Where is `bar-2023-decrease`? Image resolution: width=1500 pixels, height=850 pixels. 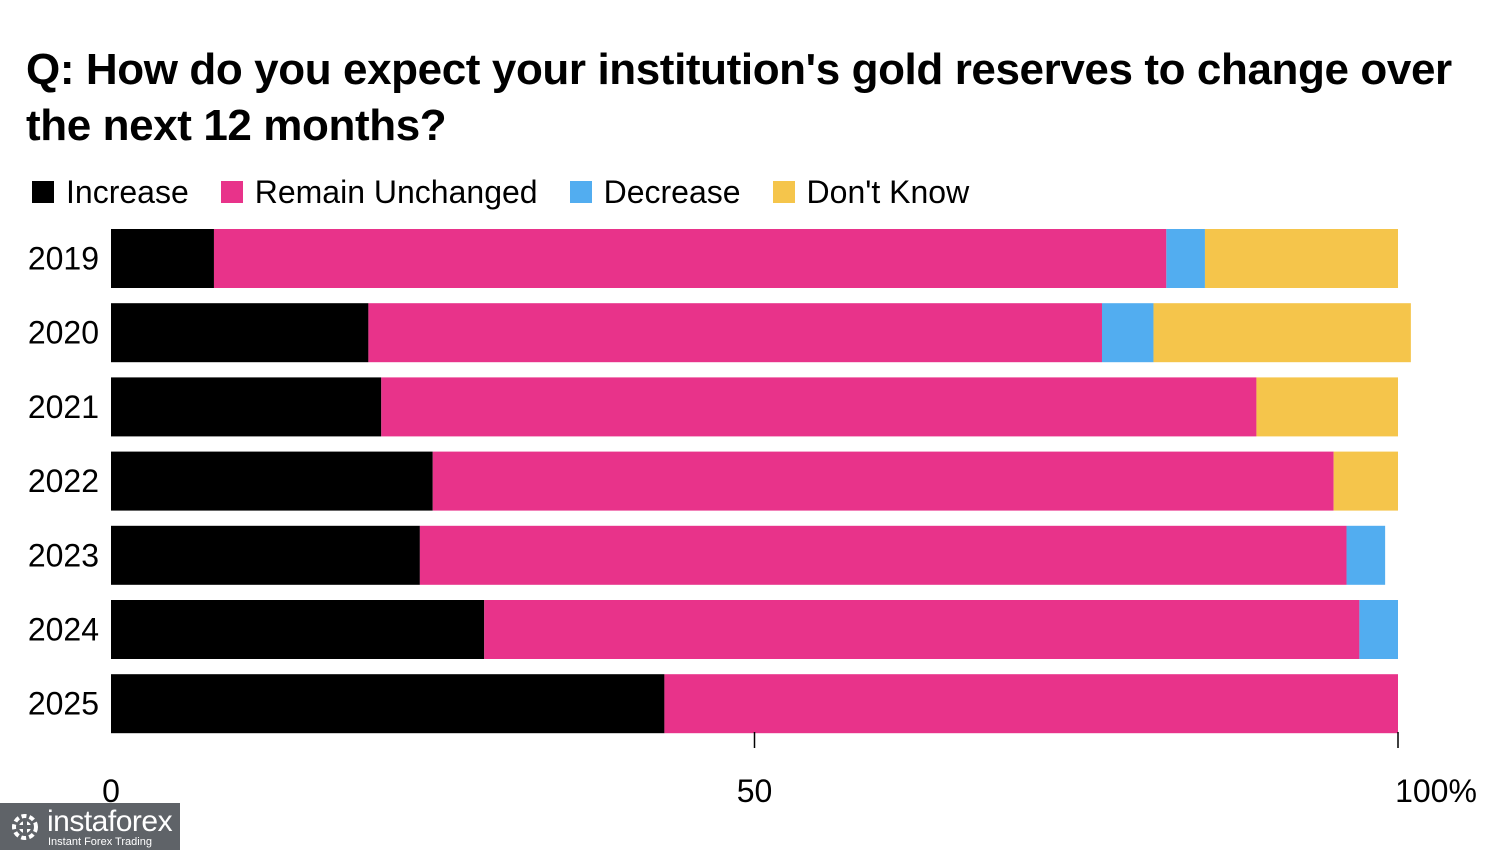 bar-2023-decrease is located at coordinates (1366, 555).